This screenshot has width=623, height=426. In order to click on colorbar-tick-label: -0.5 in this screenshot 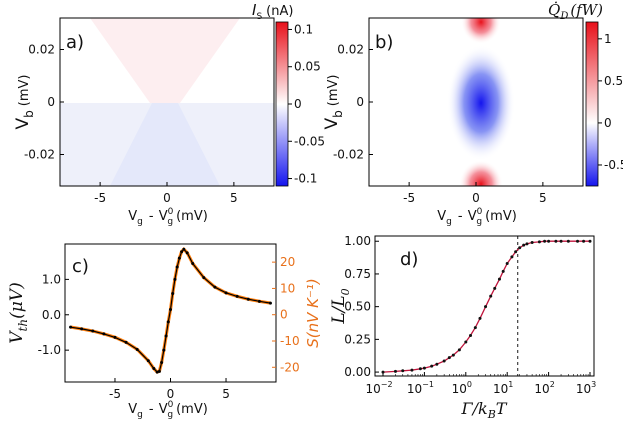, I will do `click(613, 165)`.